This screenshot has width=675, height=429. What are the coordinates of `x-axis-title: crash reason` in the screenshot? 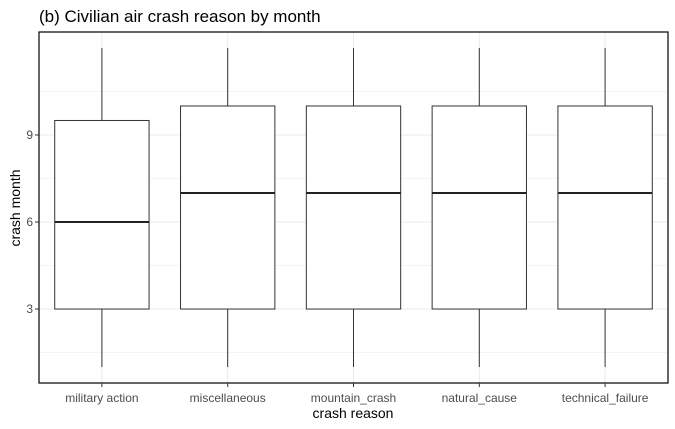 It's located at (353, 413).